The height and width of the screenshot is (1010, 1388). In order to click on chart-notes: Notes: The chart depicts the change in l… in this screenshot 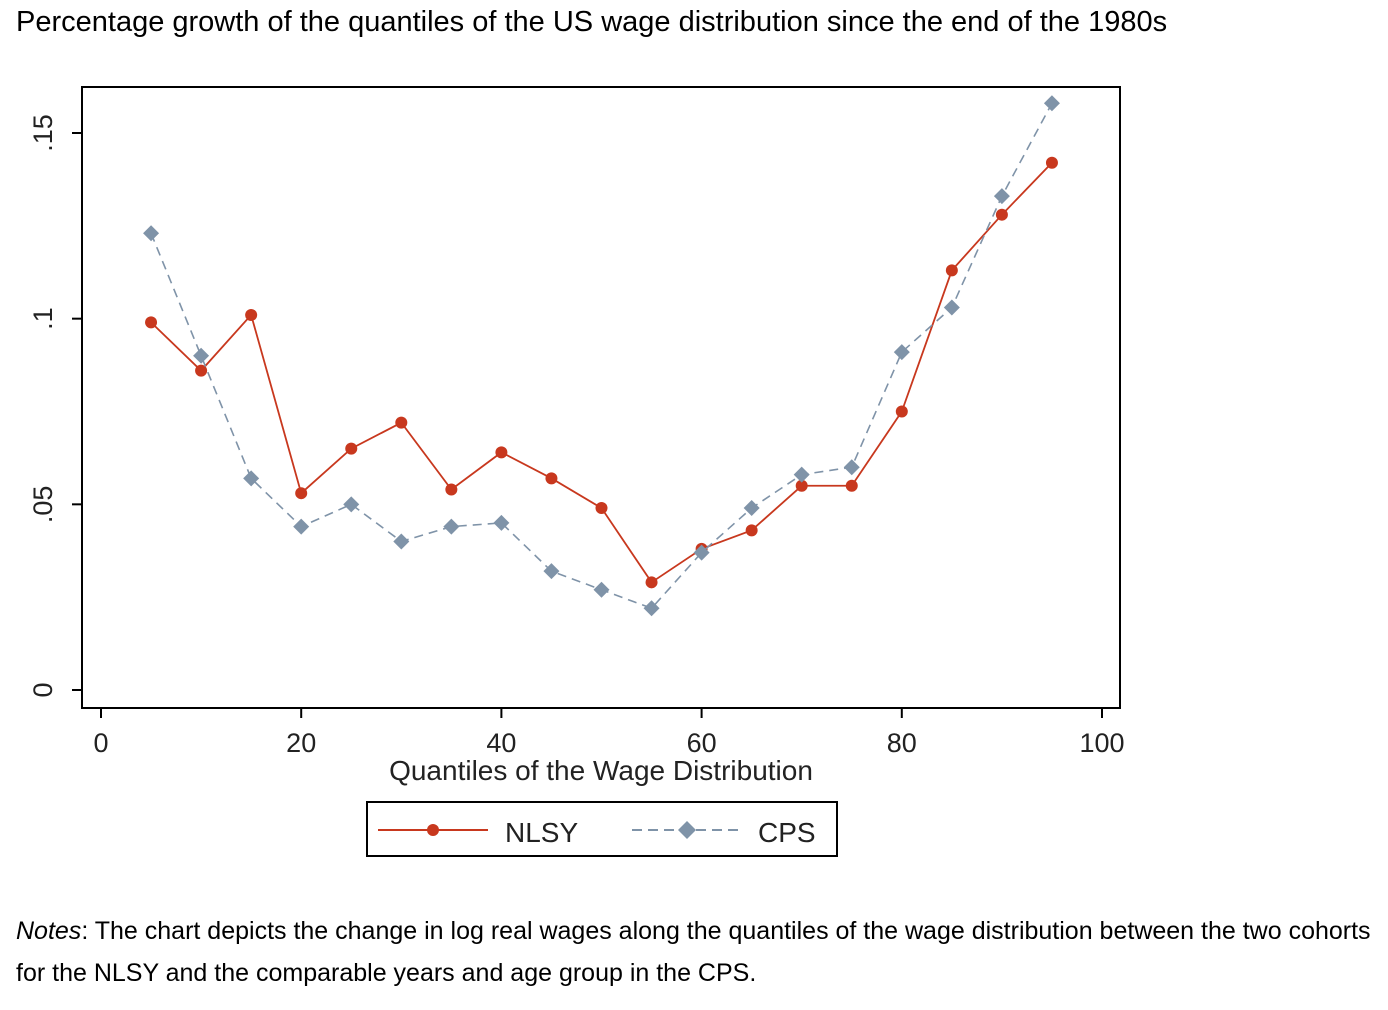, I will do `click(696, 952)`.